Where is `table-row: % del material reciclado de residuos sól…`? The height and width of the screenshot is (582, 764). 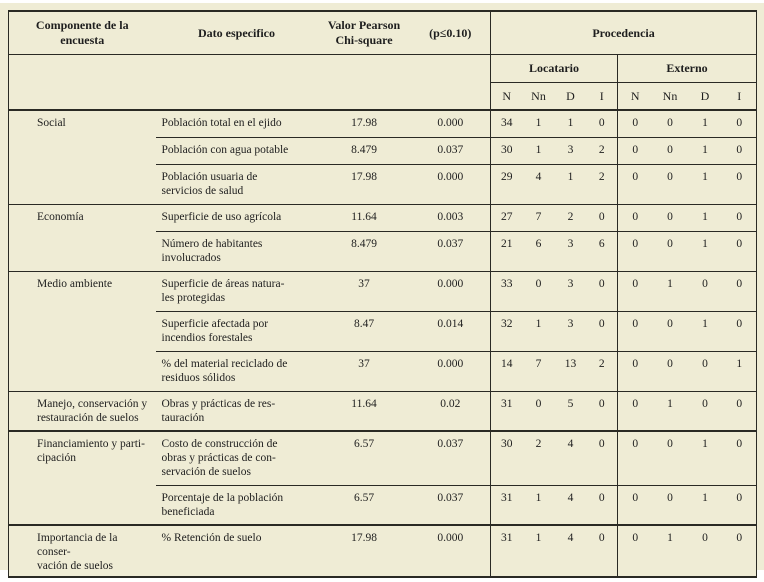
table-row: % del material reciclado de residuos sól… is located at coordinates (383, 370).